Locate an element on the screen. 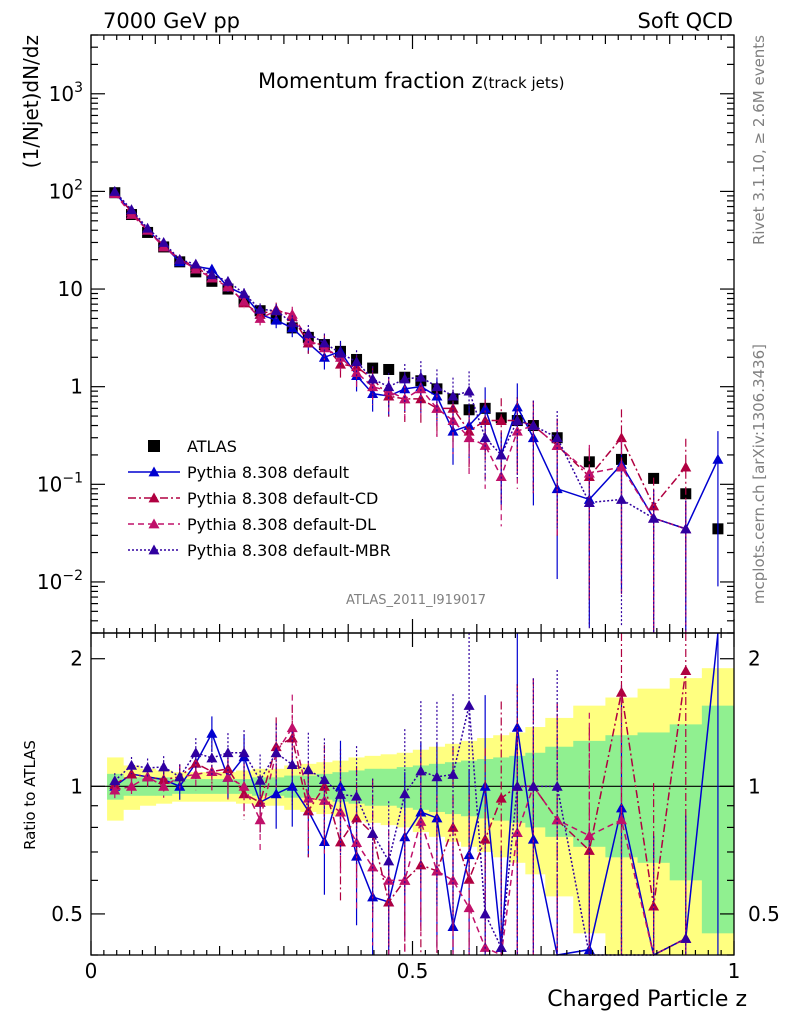  legend-label: Pythia 8.308 default-CD is located at coordinates (282, 498).